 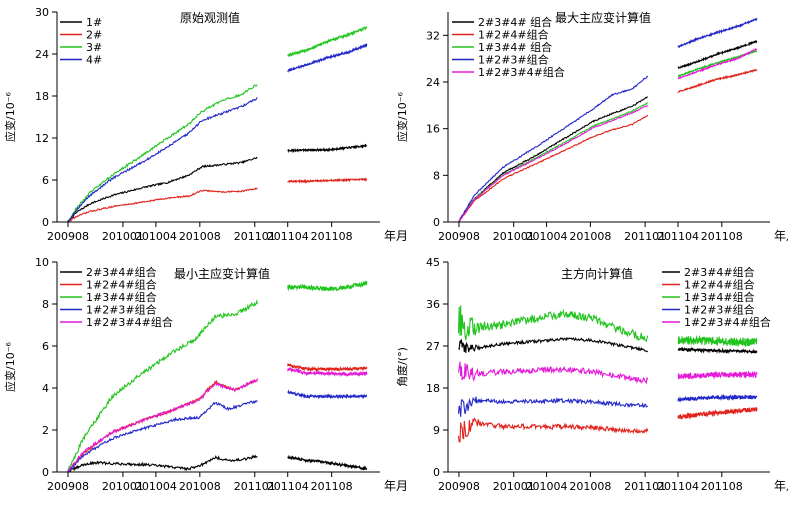 I want to click on y-tick-label: 24, so click(x=433, y=82).